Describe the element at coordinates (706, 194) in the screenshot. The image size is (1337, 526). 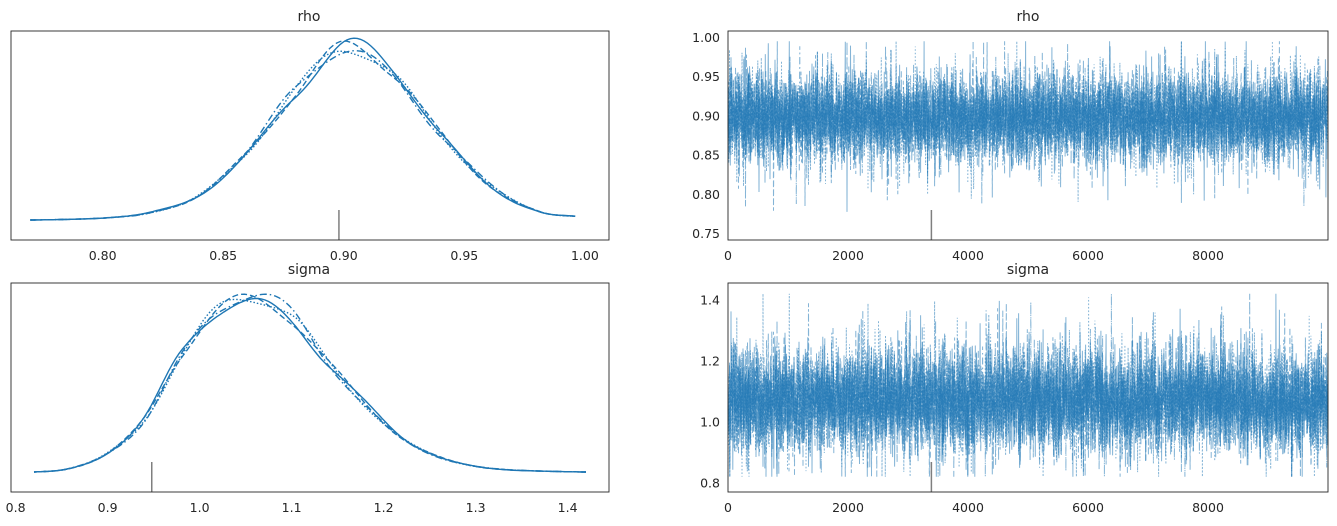
I see `y-tick-label: 0.80` at that location.